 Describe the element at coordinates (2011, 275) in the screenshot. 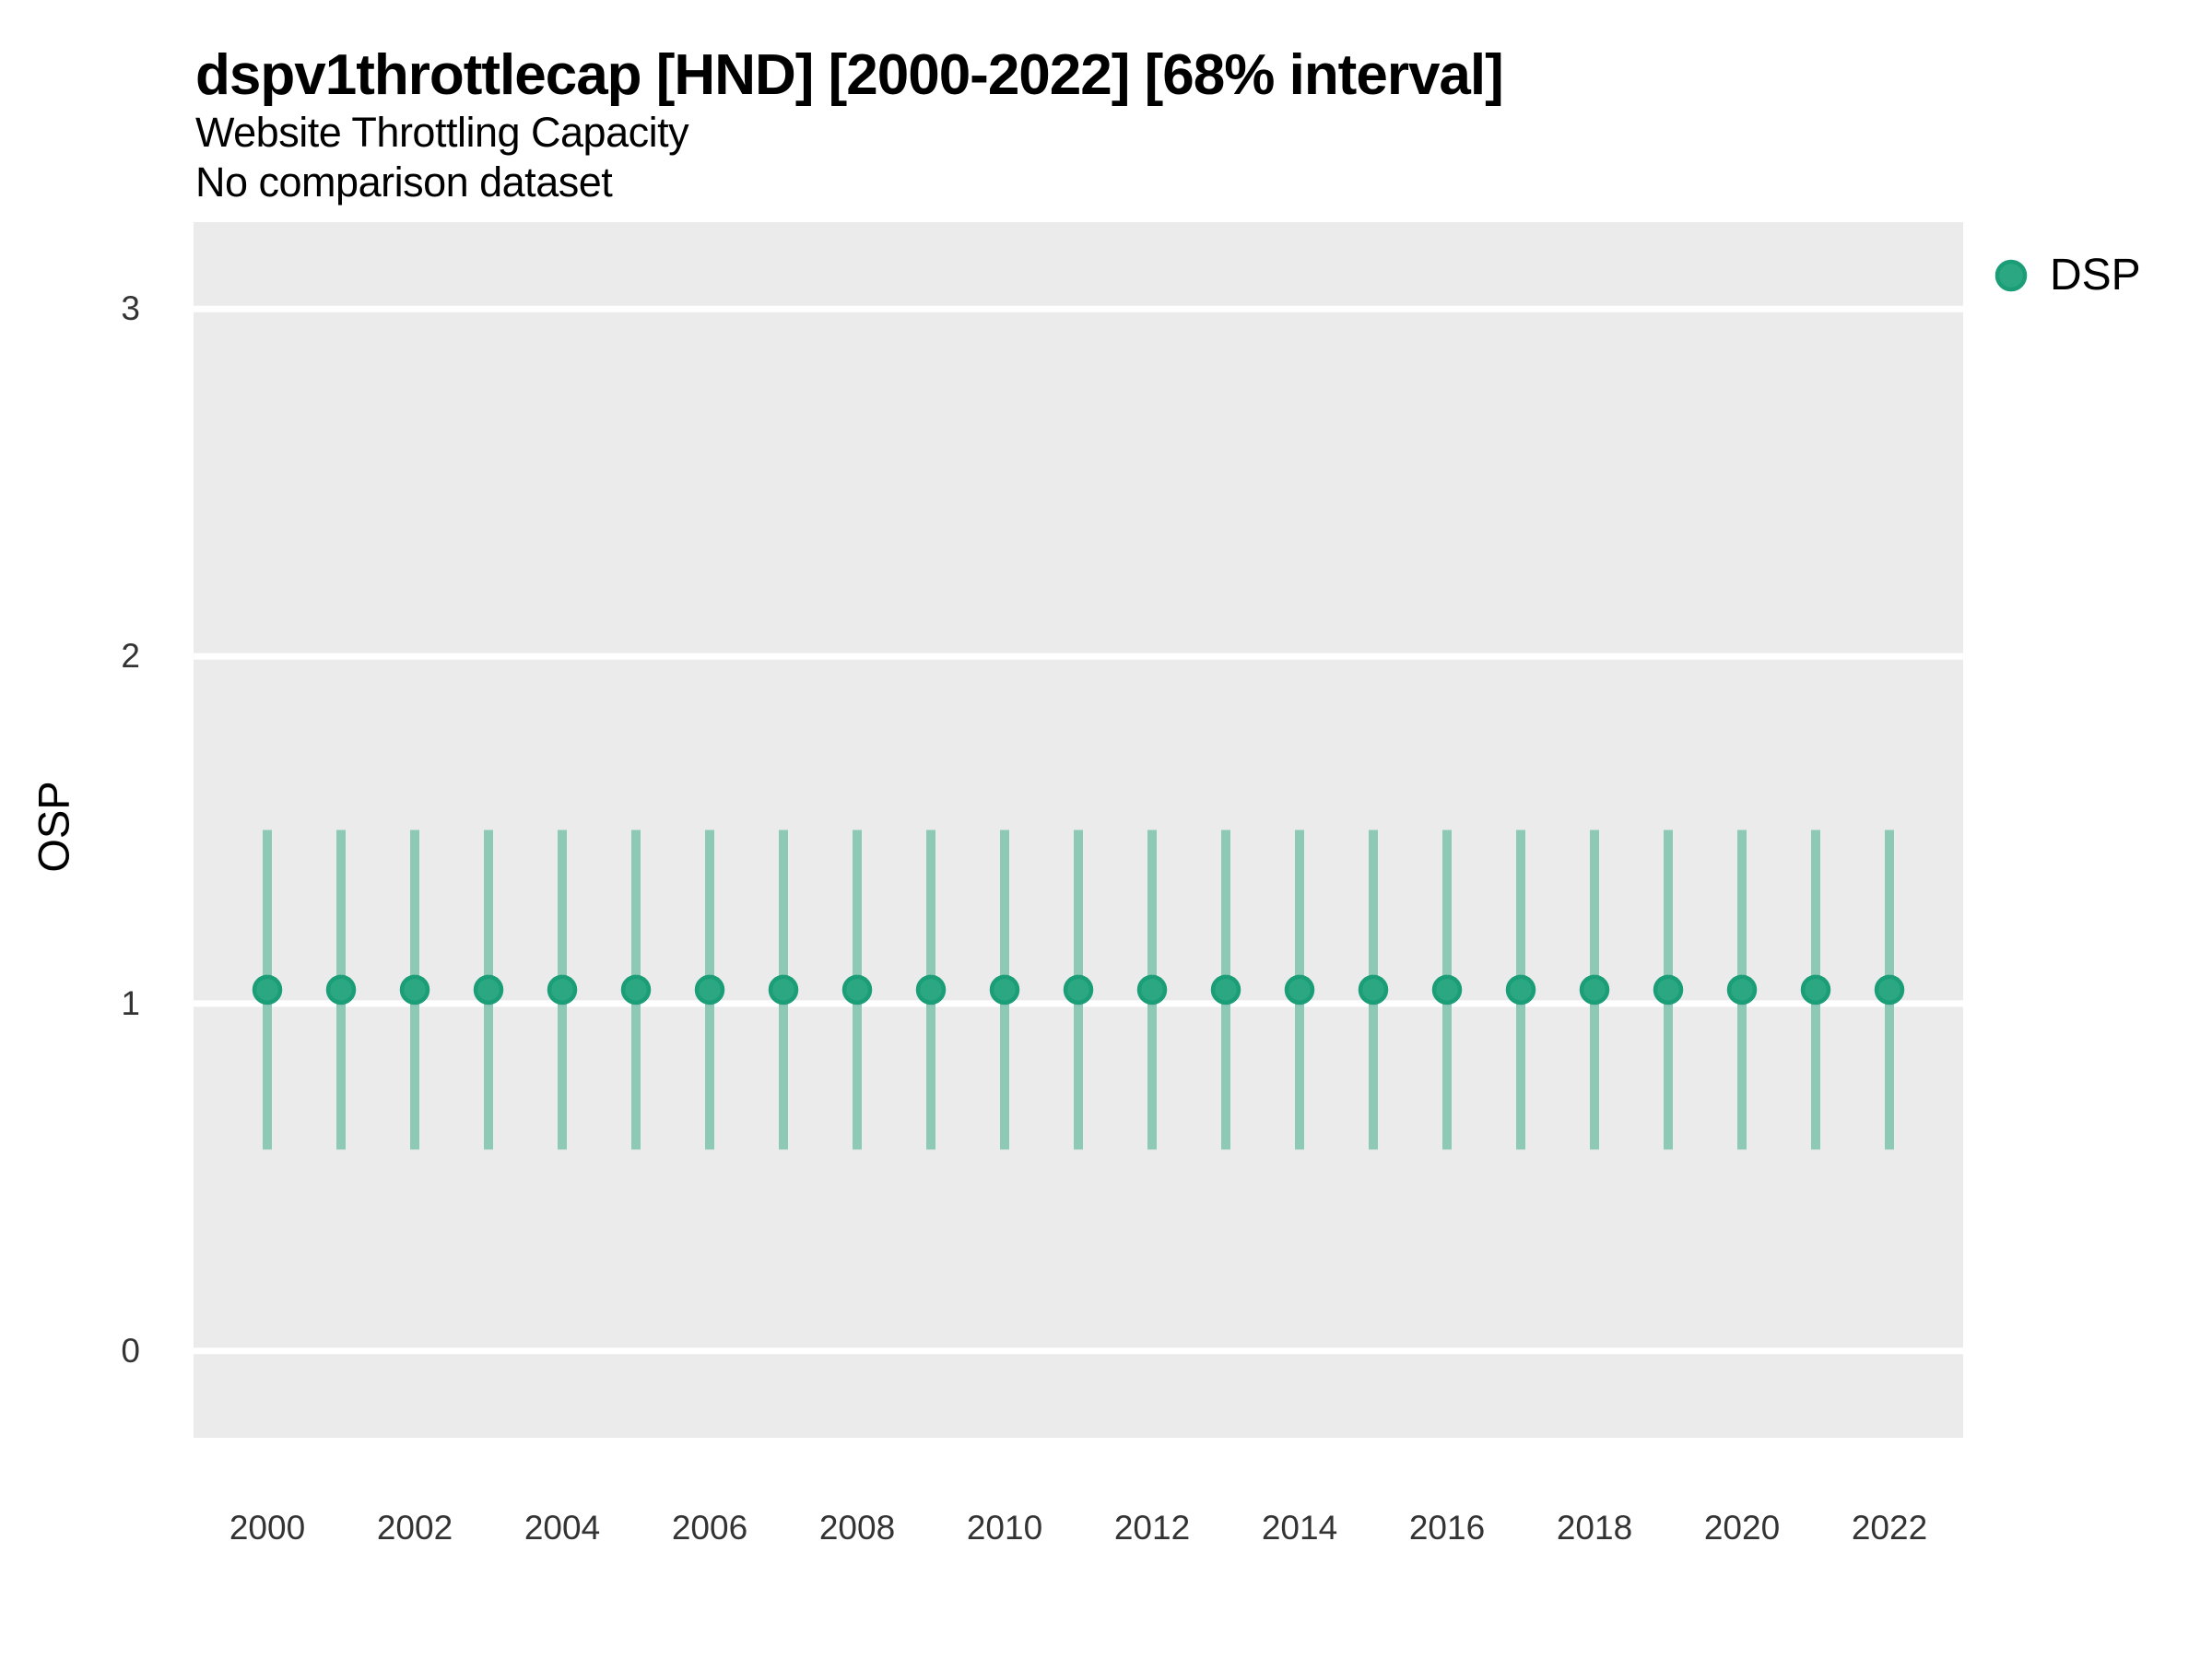

I see `legend-marker-circle-icon` at that location.